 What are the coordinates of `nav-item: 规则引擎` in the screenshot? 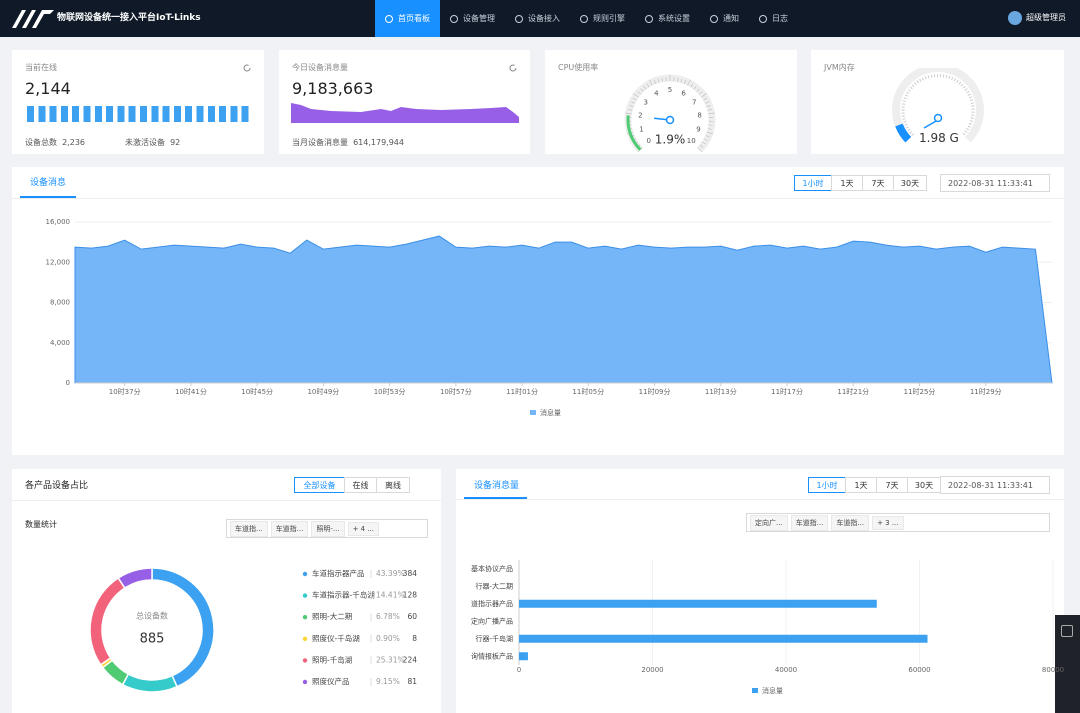 It's located at (602, 18).